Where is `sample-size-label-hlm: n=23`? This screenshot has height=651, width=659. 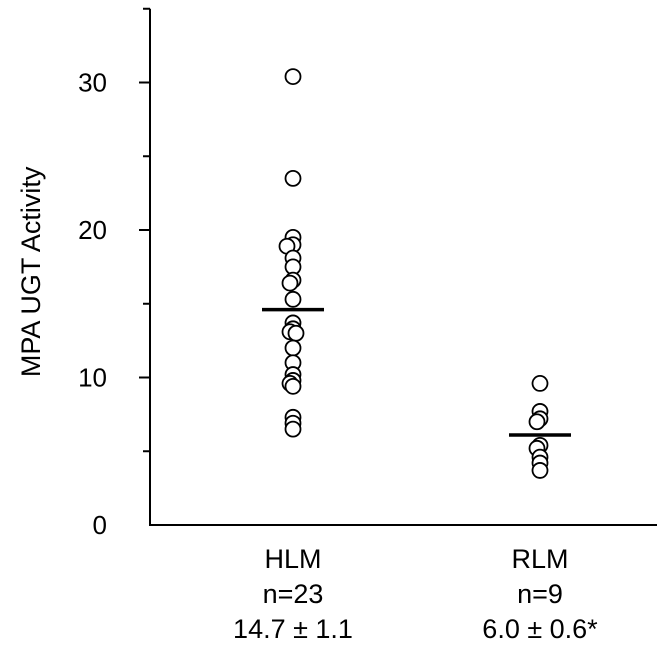
sample-size-label-hlm: n=23 is located at coordinates (293, 594).